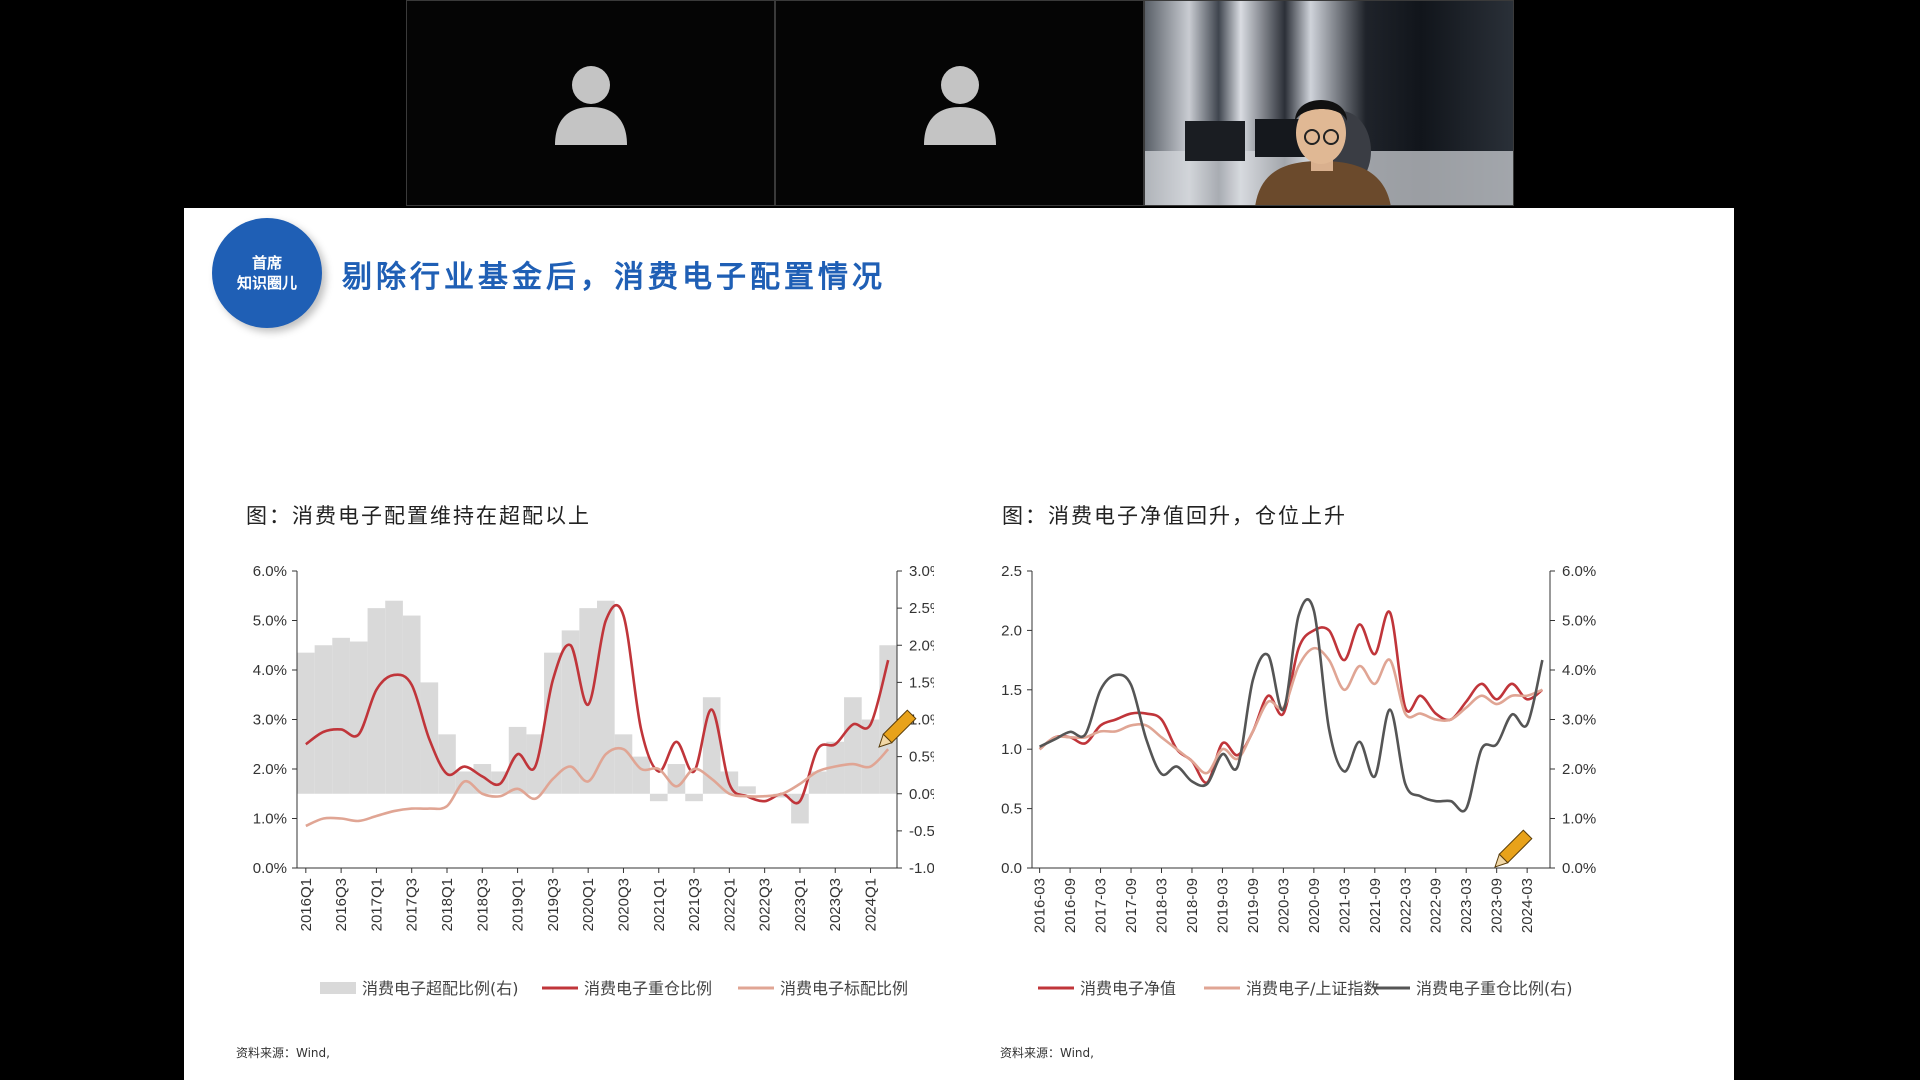  I want to click on x-tick-label-6: 2019-03, so click(1222, 905).